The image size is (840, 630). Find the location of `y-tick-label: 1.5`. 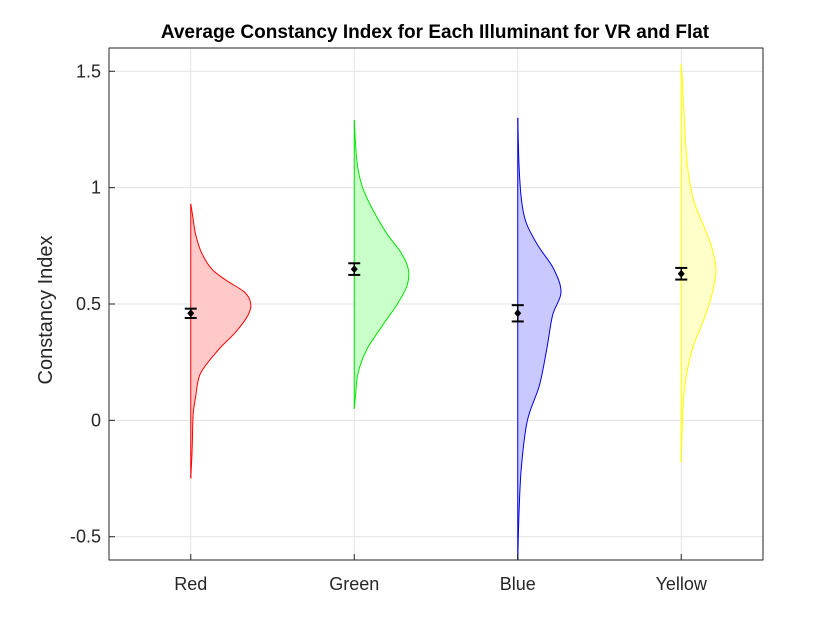

y-tick-label: 1.5 is located at coordinates (88, 71).